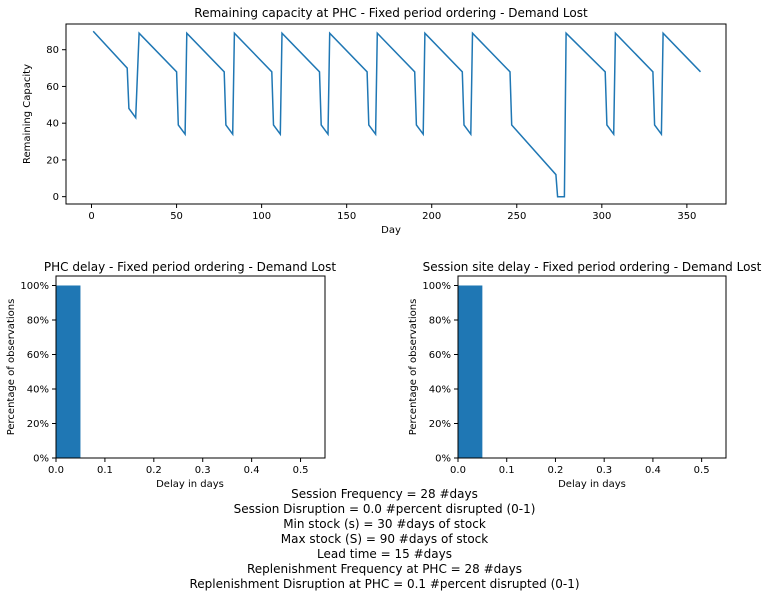 The height and width of the screenshot is (599, 769). Describe the element at coordinates (27, 114) in the screenshot. I see `y-axis-label: Remaining Capacity` at that location.